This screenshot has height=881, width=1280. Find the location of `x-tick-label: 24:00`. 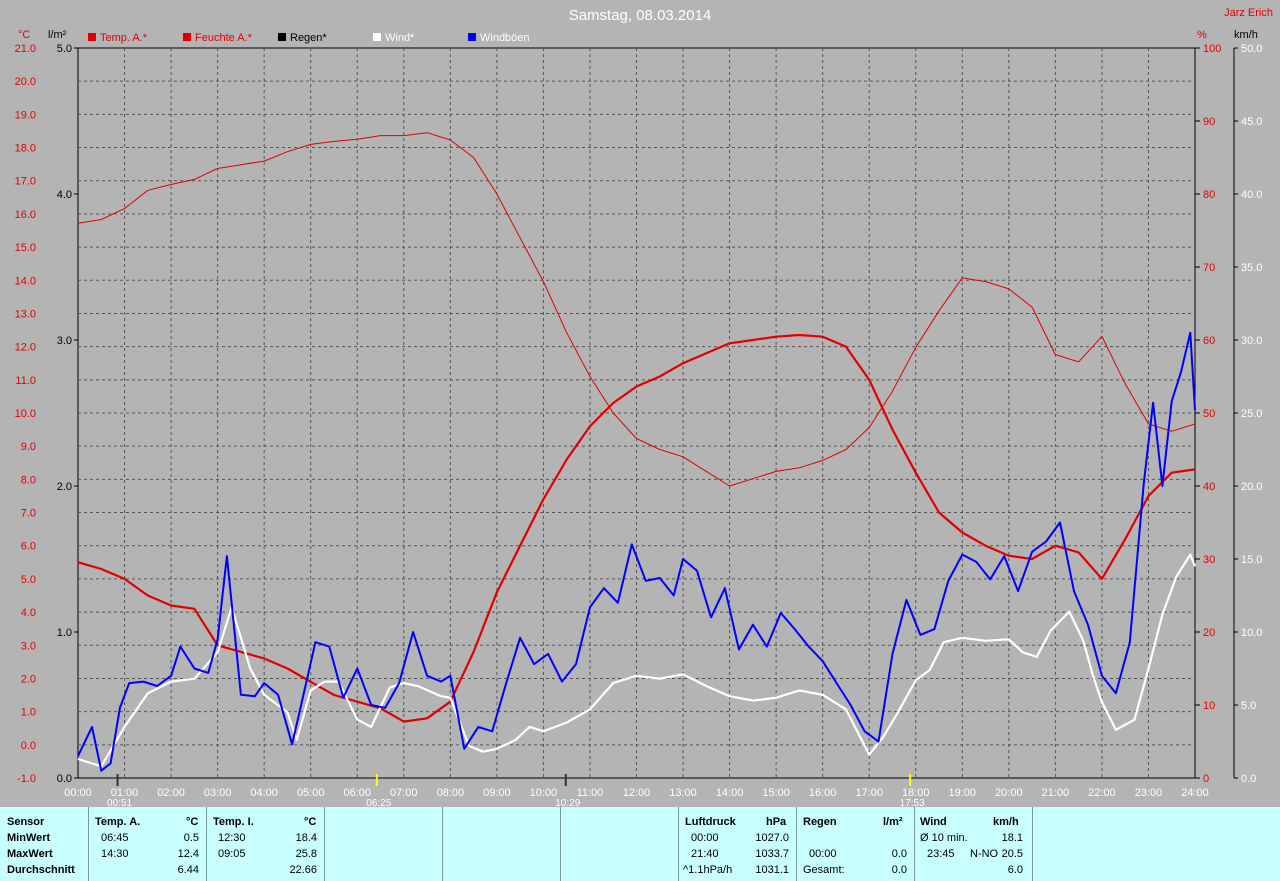

x-tick-label: 24:00 is located at coordinates (1195, 793).